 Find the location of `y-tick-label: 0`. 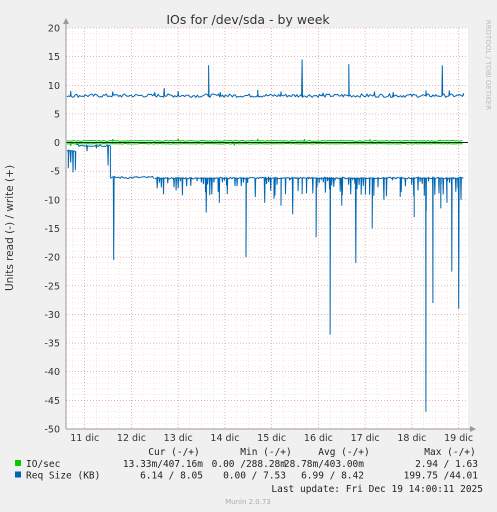

y-tick-label: 0 is located at coordinates (57, 143).